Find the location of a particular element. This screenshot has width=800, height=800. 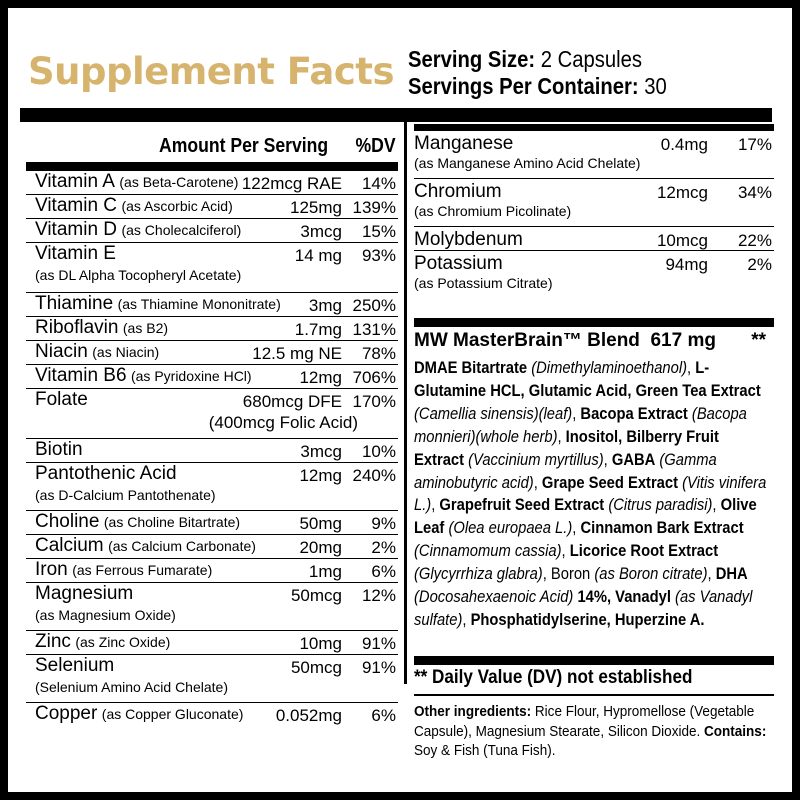

nutrient-name: Manganese is located at coordinates (464, 143).